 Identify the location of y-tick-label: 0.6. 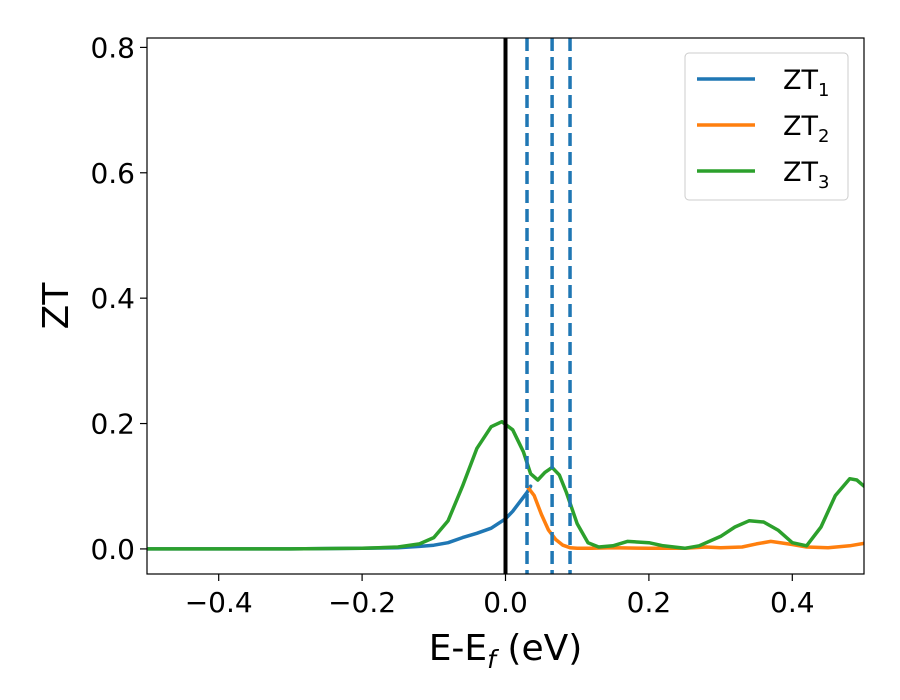
(112, 173).